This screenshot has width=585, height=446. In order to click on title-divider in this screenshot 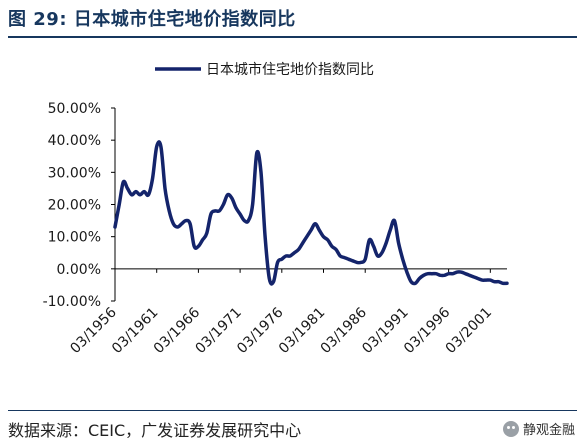, I will do `click(292, 37)`.